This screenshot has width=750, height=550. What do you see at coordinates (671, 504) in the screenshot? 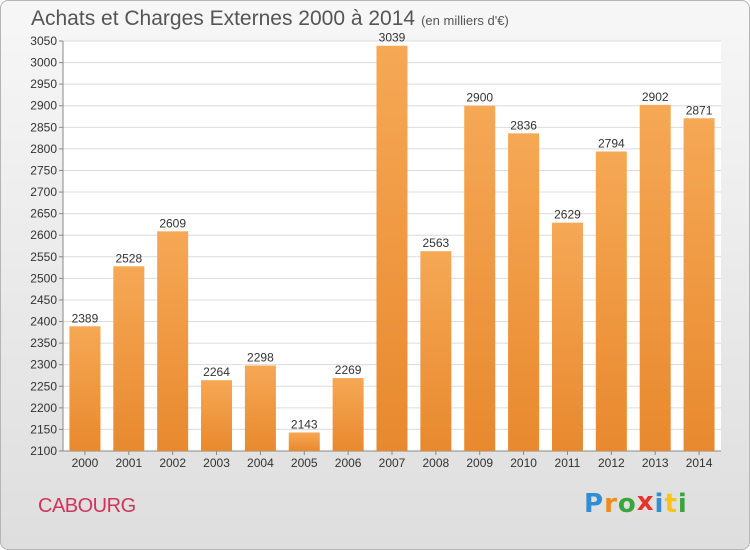
I see `logo-letter: t` at bounding box center [671, 504].